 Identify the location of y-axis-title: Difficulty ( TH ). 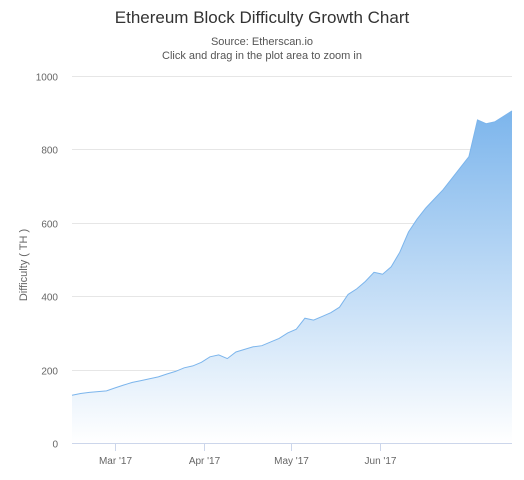
(24, 265).